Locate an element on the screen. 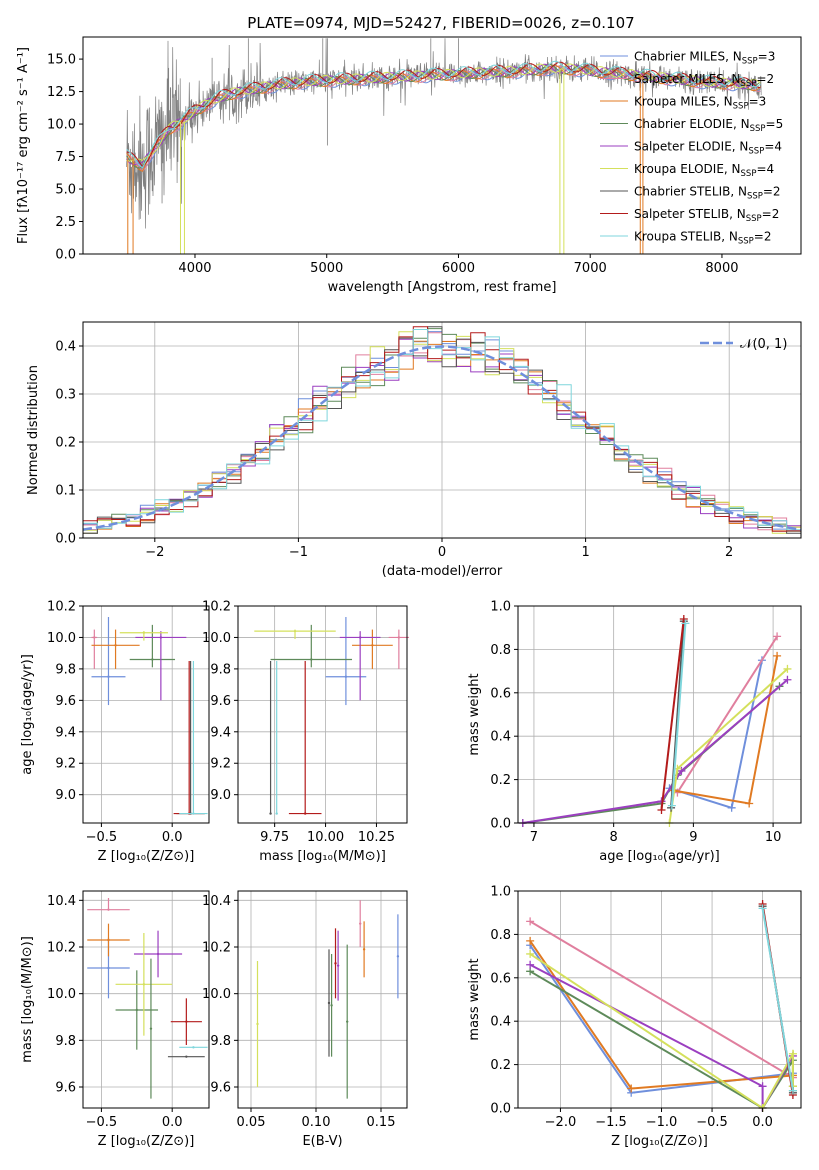  x-tick-label: 0.15 is located at coordinates (381, 1122).